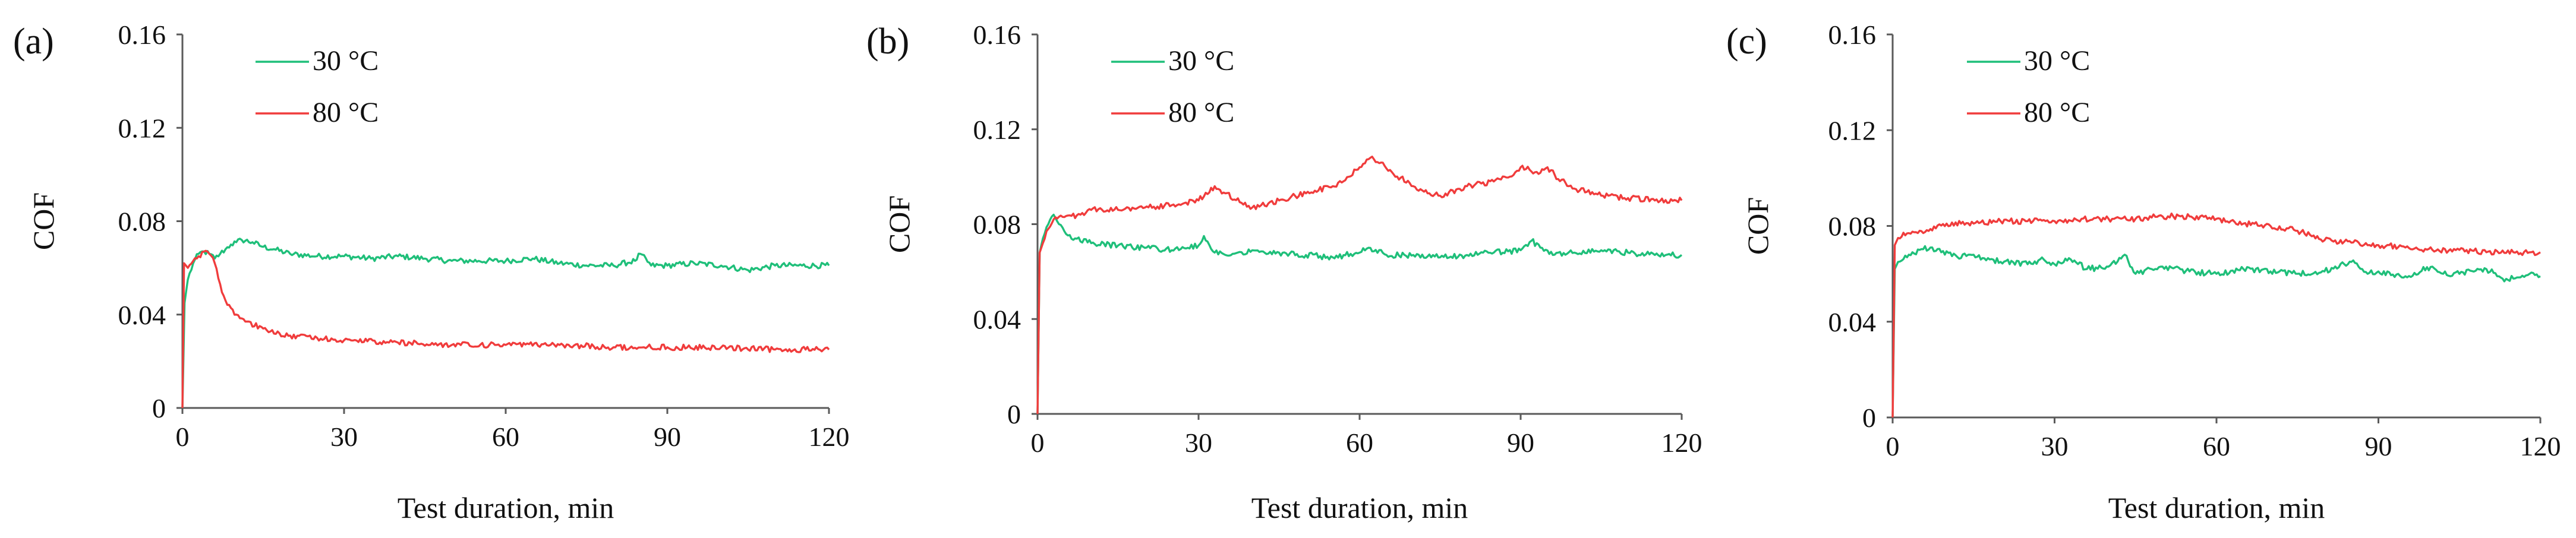  Describe the element at coordinates (34, 42) in the screenshot. I see `panel-label: (a)` at that location.